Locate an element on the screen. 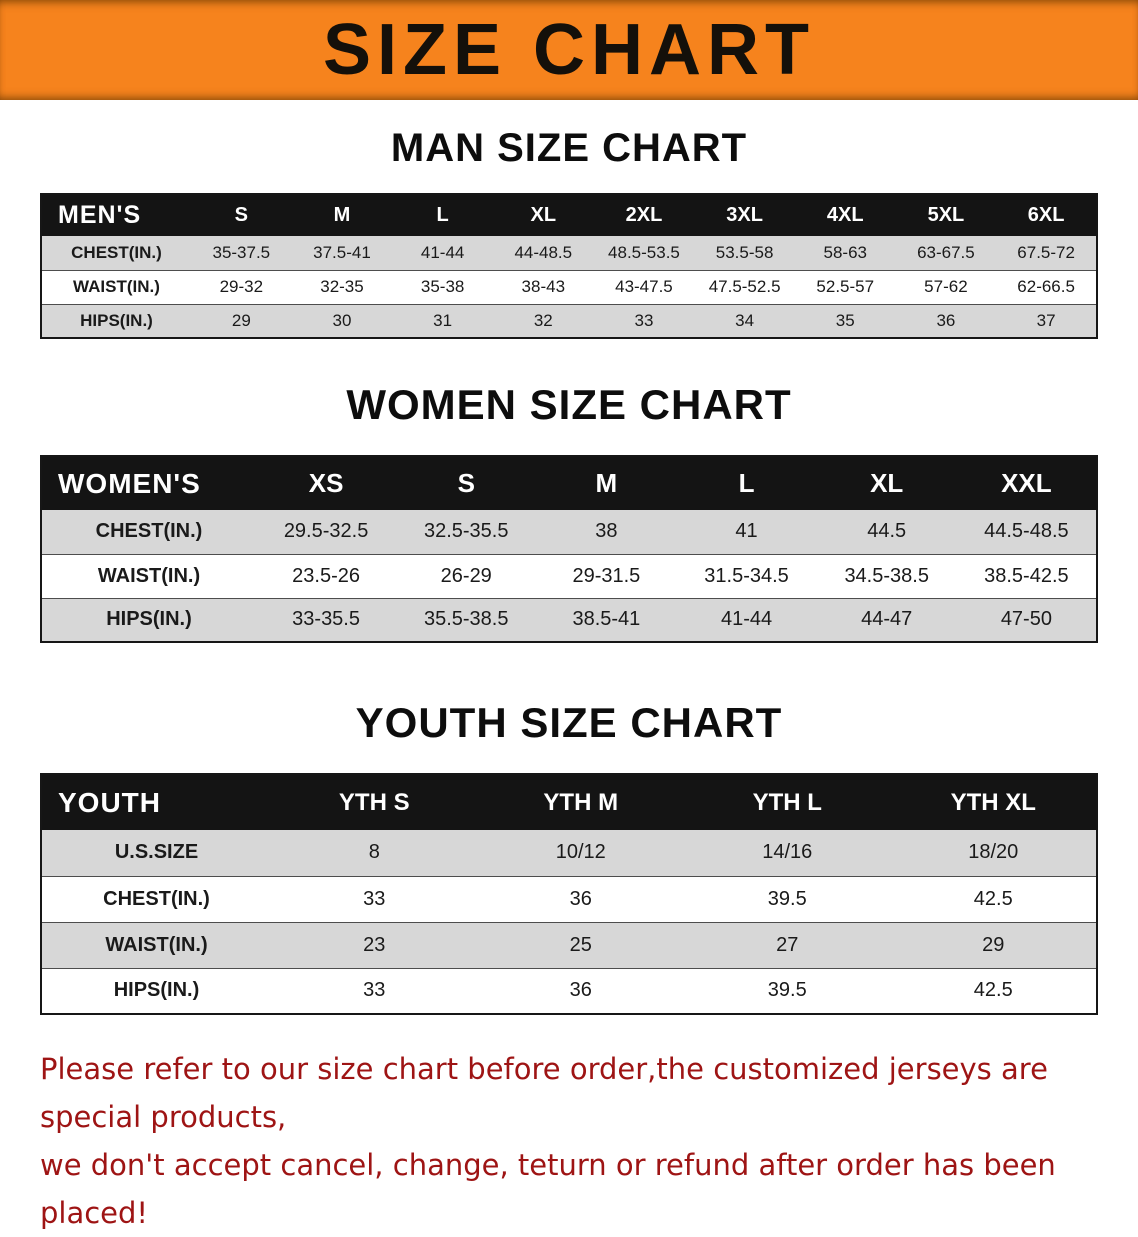 Image resolution: width=1138 pixels, height=1237 pixels. size-value-cell: 37.5-41 is located at coordinates (342, 252).